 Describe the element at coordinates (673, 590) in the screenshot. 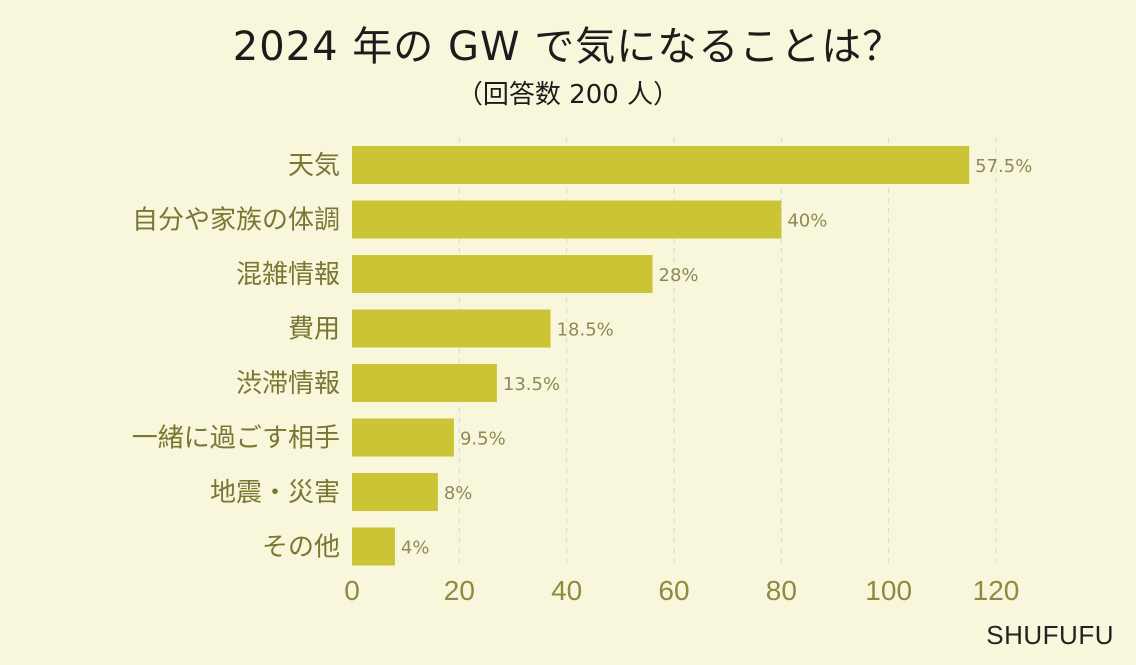

I see `x-tick-label: 60` at that location.